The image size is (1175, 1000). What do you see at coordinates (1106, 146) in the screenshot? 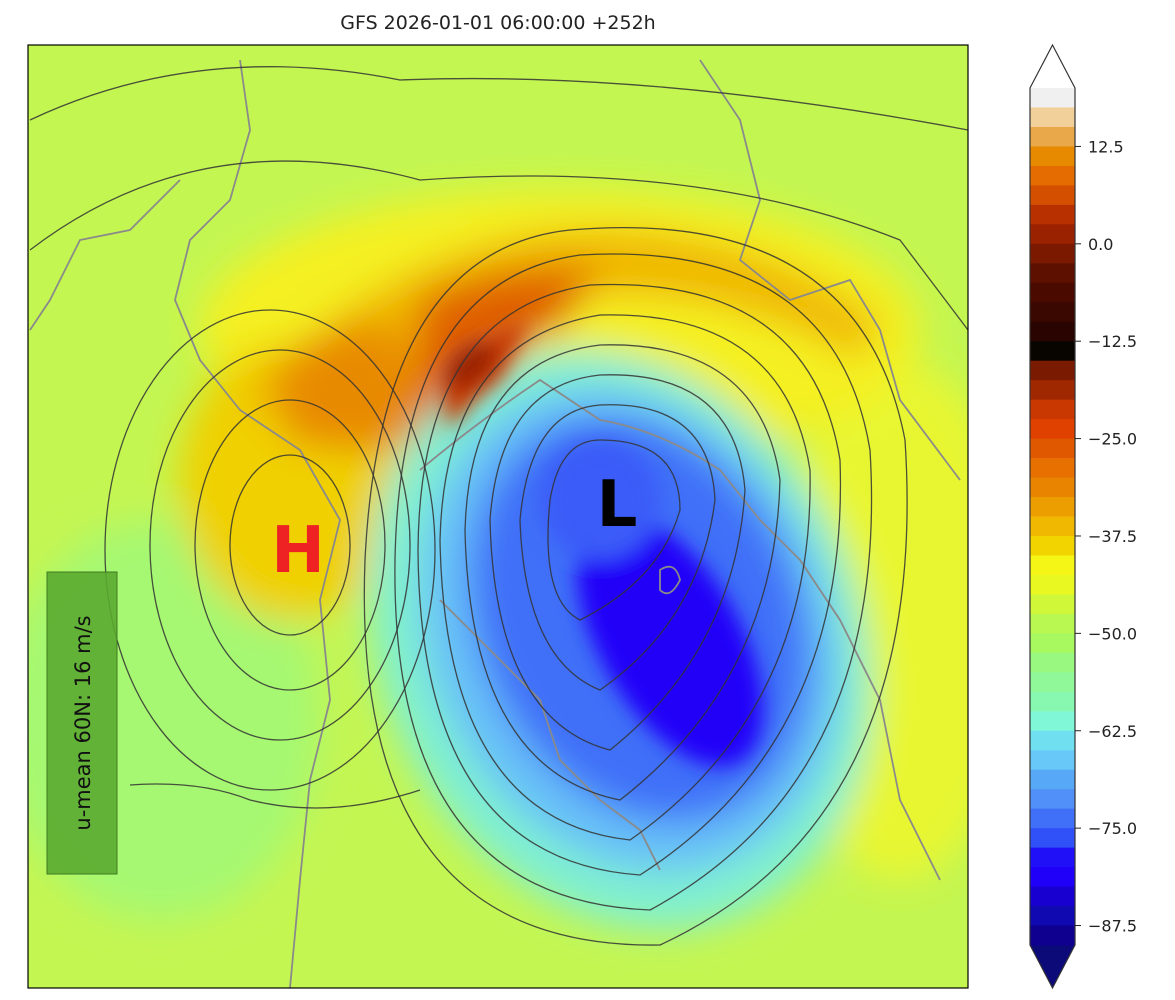
I see `colorbar-tick-label: 12.5` at bounding box center [1106, 146].